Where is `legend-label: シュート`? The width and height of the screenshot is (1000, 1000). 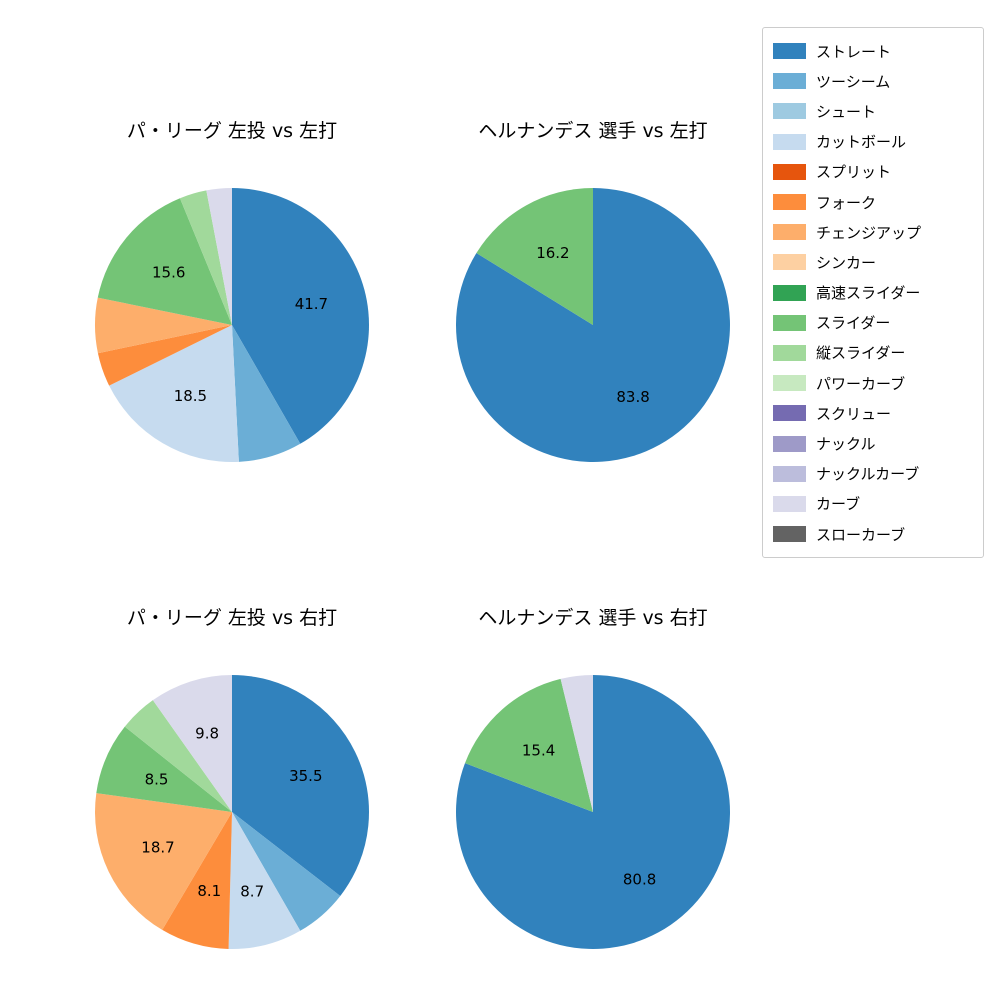
legend-label: シュート is located at coordinates (846, 111).